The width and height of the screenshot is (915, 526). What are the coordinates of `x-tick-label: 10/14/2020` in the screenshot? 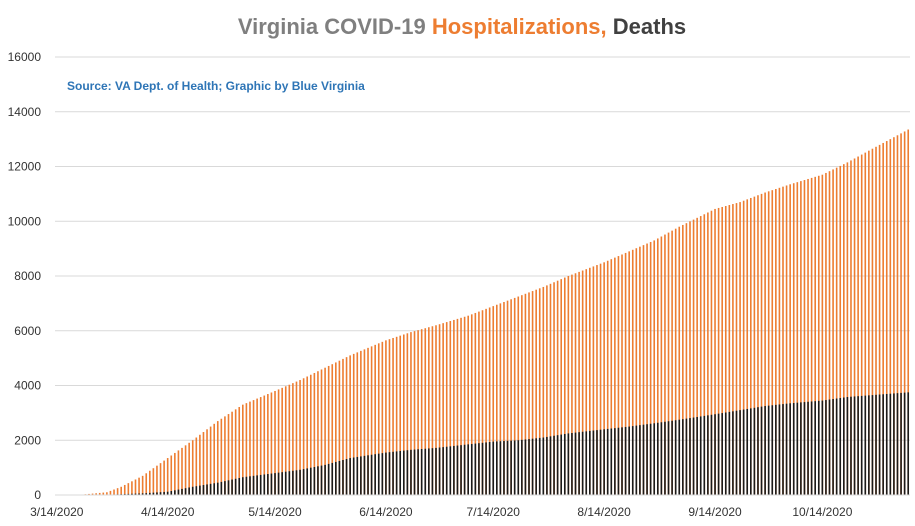 It's located at (822, 512).